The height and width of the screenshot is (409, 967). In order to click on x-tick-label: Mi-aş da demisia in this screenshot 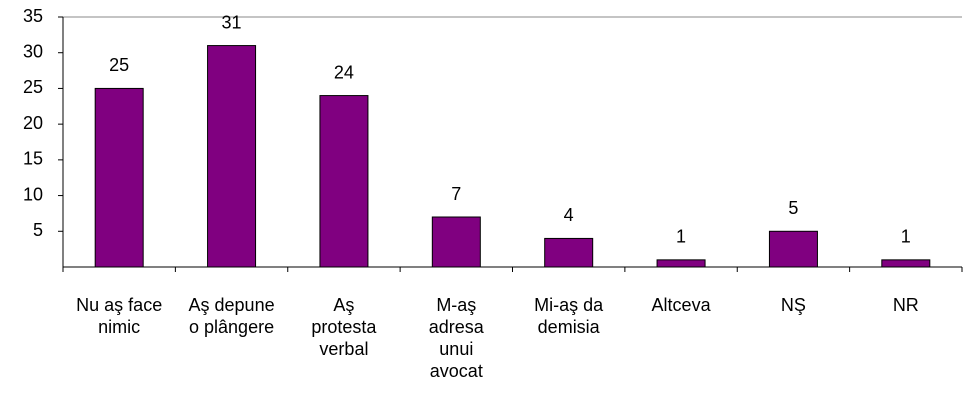, I will do `click(569, 316)`.